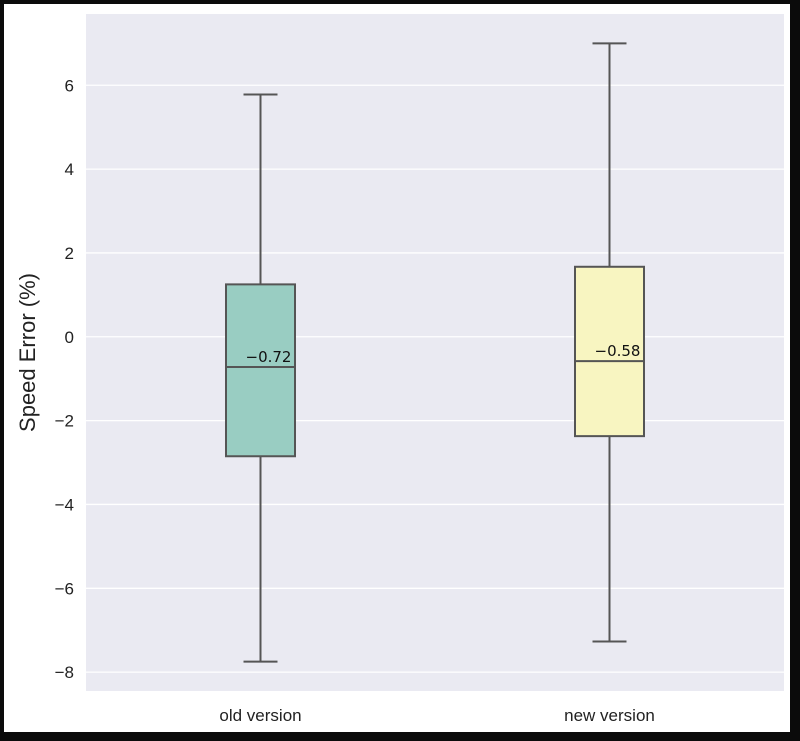 The height and width of the screenshot is (741, 800). I want to click on y-axis-ticks: 6 4 2 0 −2 −4 −6 −8, so click(64, 379).